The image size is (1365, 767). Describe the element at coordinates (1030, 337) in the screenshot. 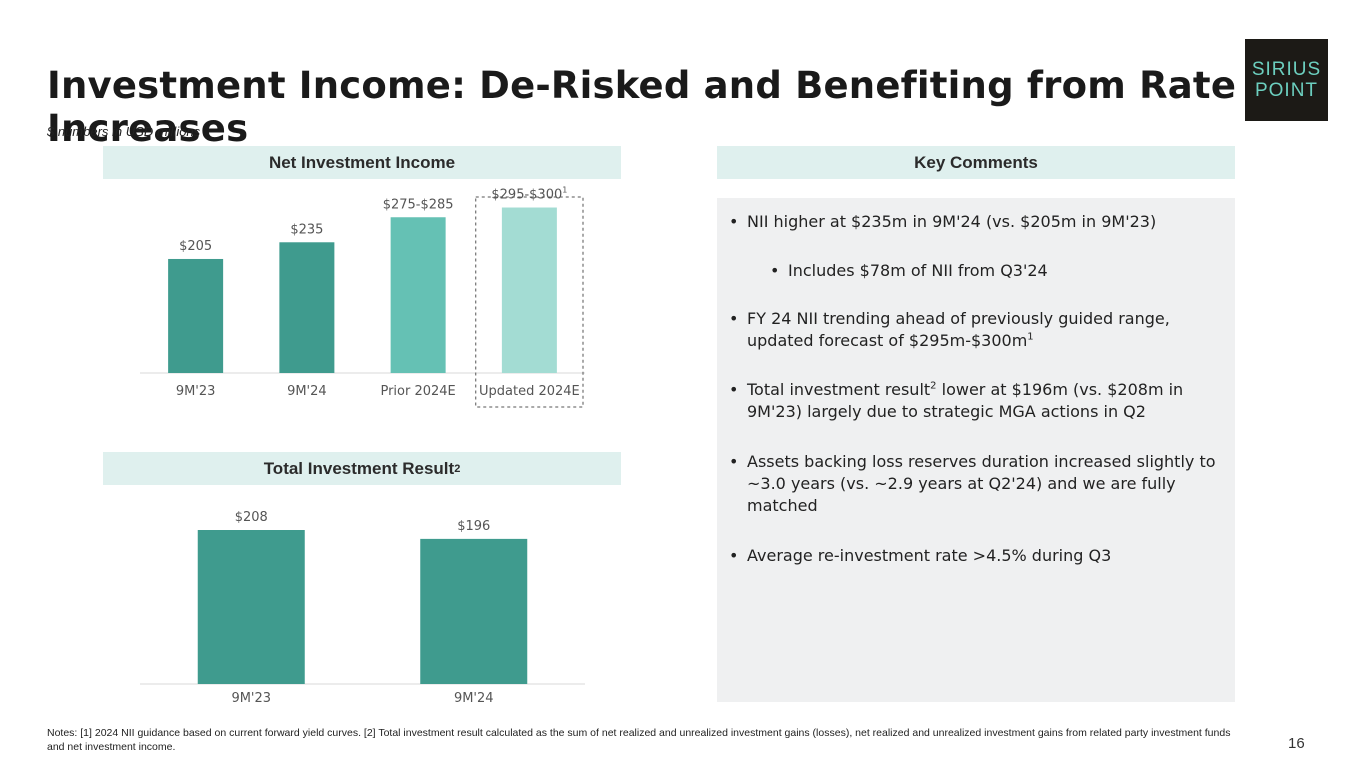

I see `comment-footnote: 1` at that location.